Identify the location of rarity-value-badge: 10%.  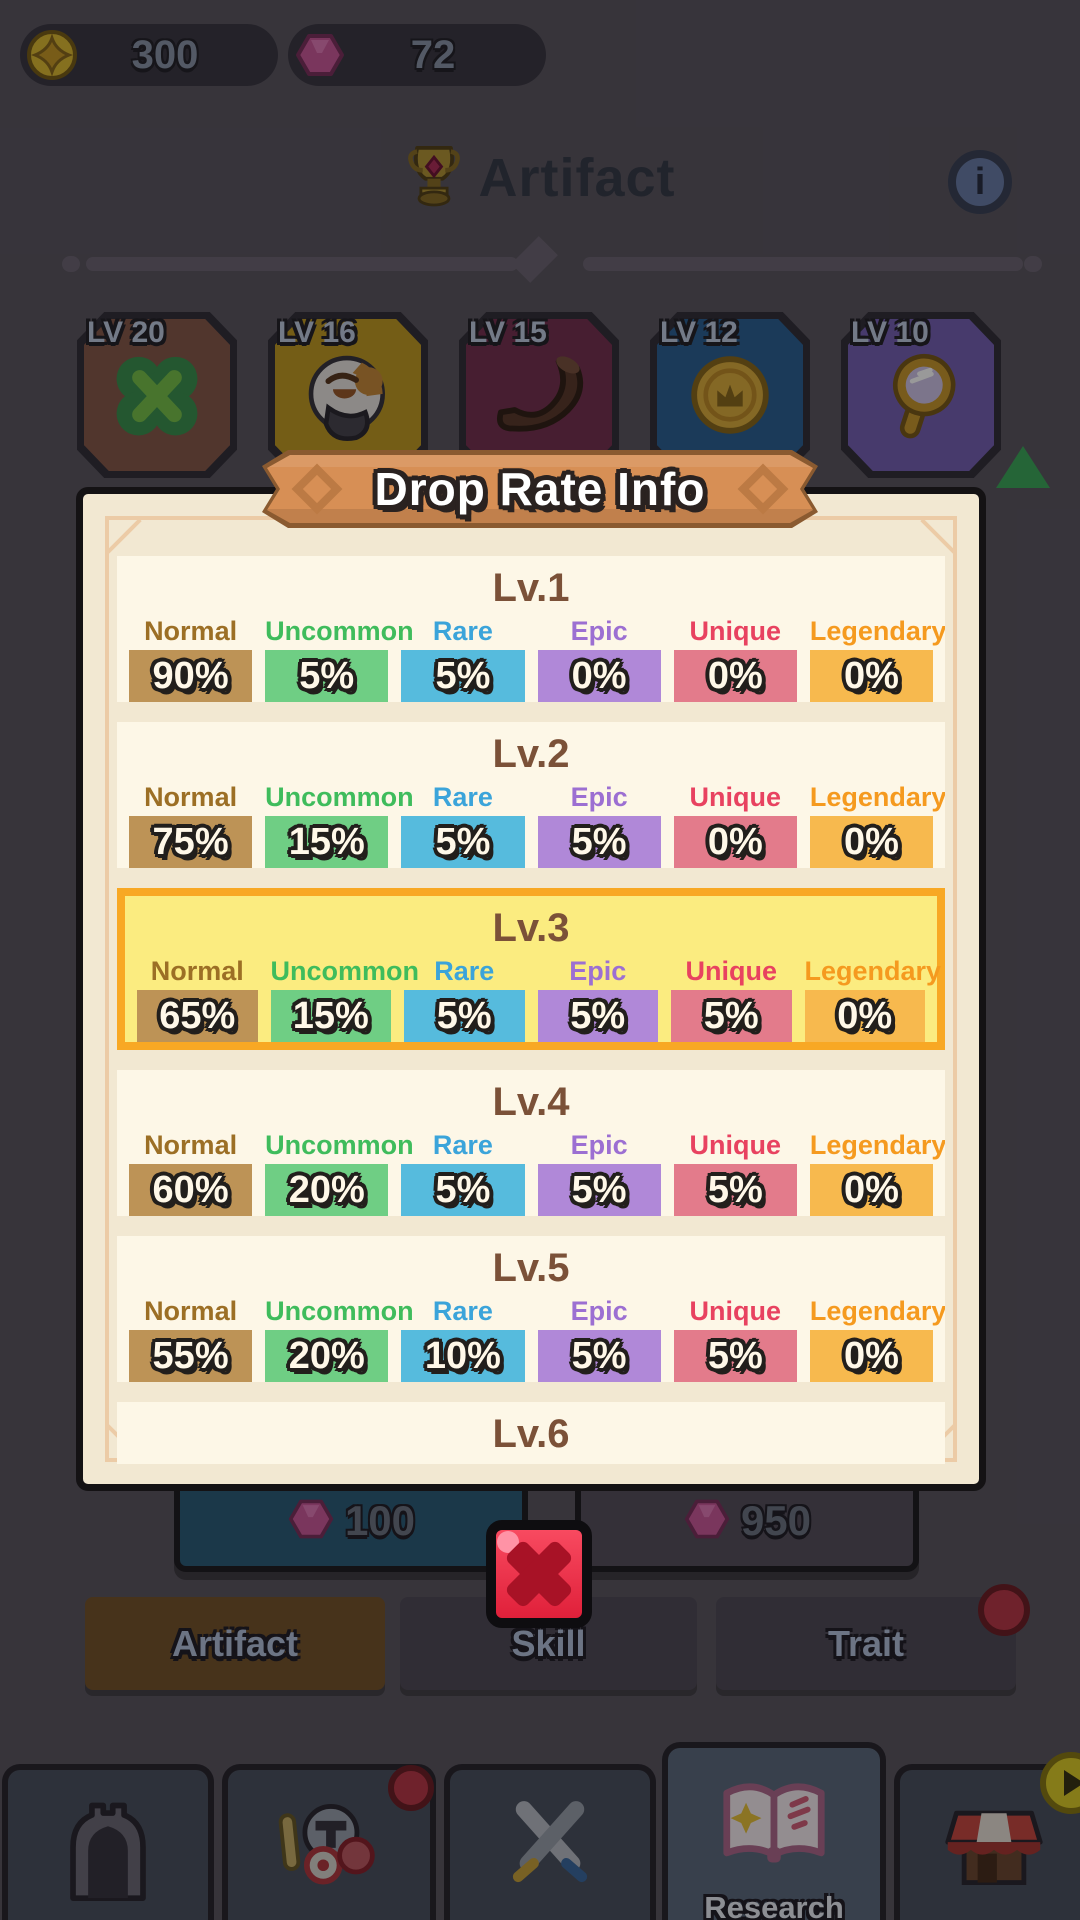
(463, 1356).